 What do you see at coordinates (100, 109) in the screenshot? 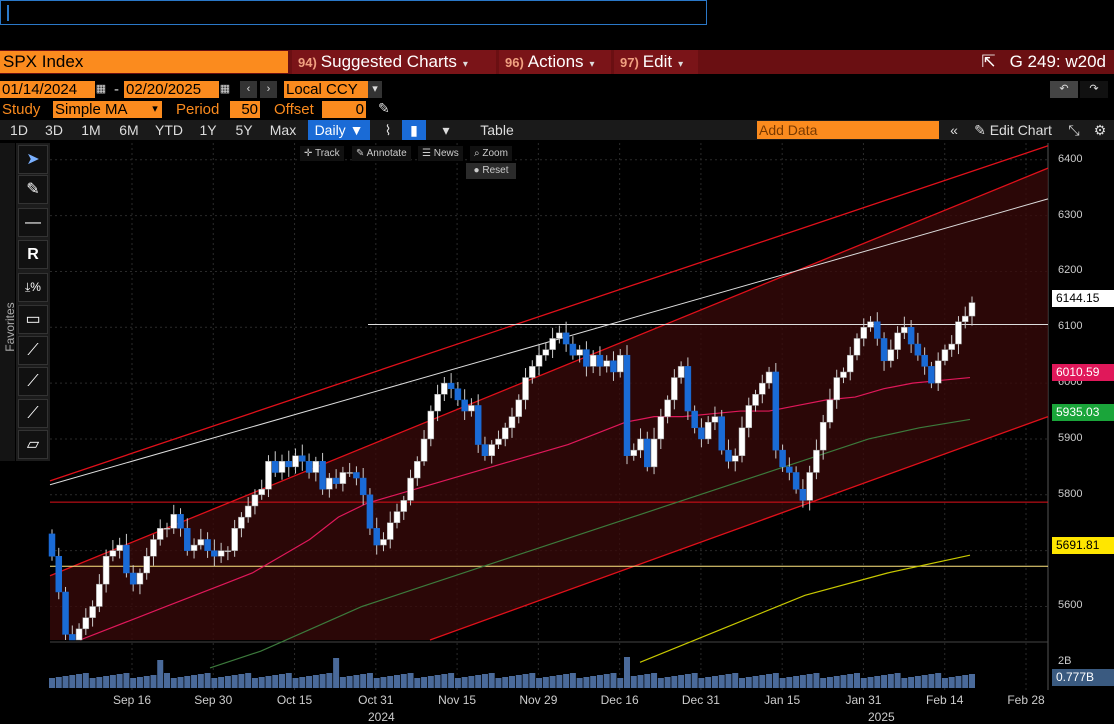
I see `study-select: Simple MA` at bounding box center [100, 109].